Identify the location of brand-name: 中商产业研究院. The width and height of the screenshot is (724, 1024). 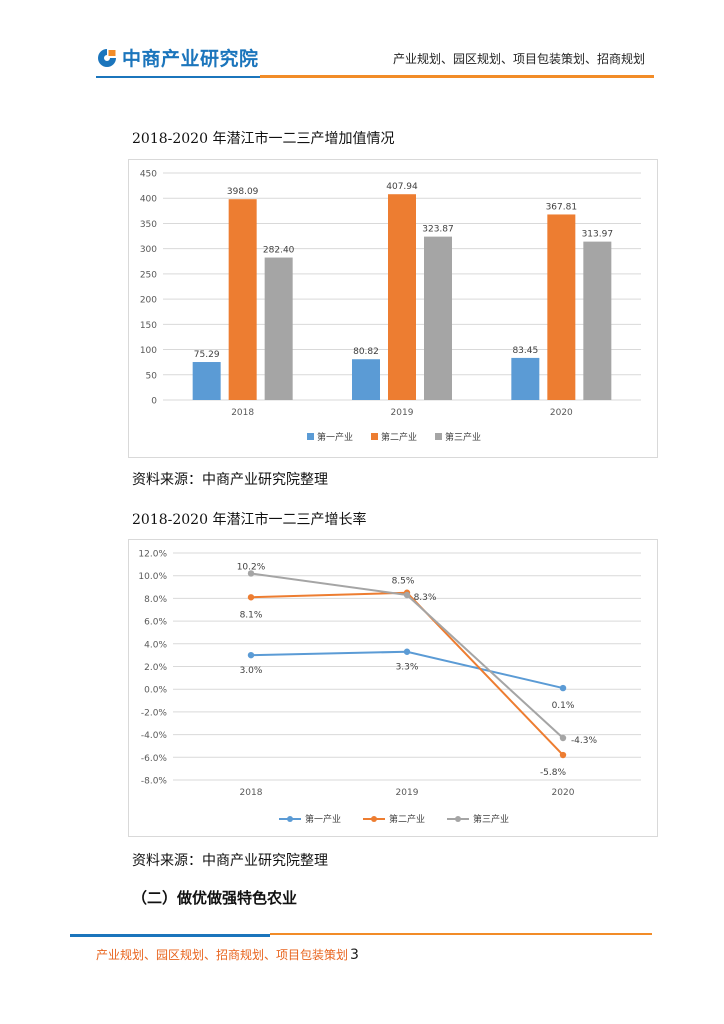
(190, 59).